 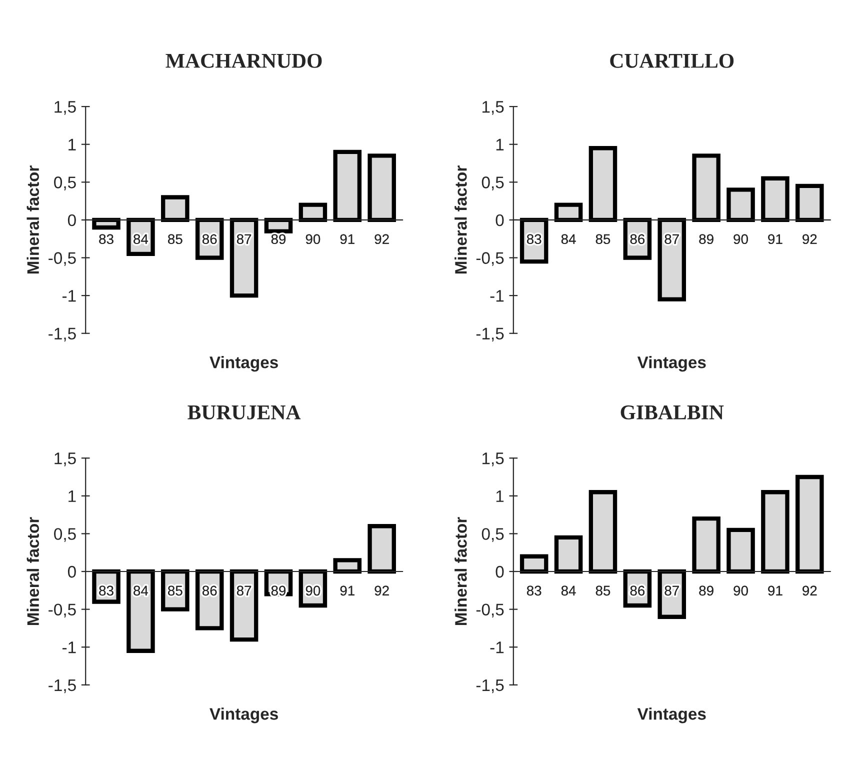 I want to click on chart-title: CUARTILLO, so click(x=672, y=61).